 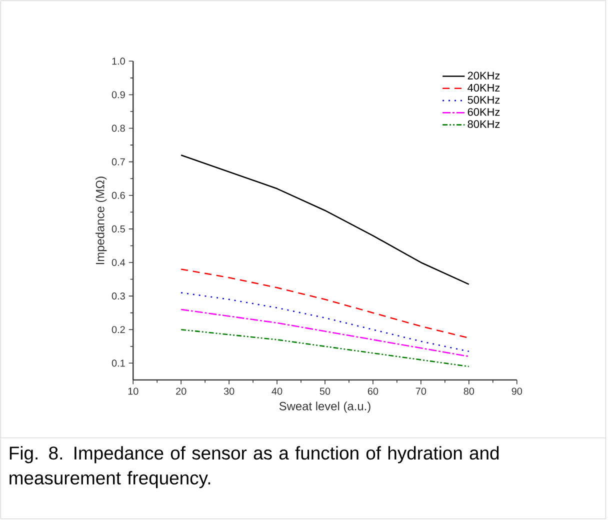 What do you see at coordinates (373, 391) in the screenshot?
I see `x-tick-label: 60` at bounding box center [373, 391].